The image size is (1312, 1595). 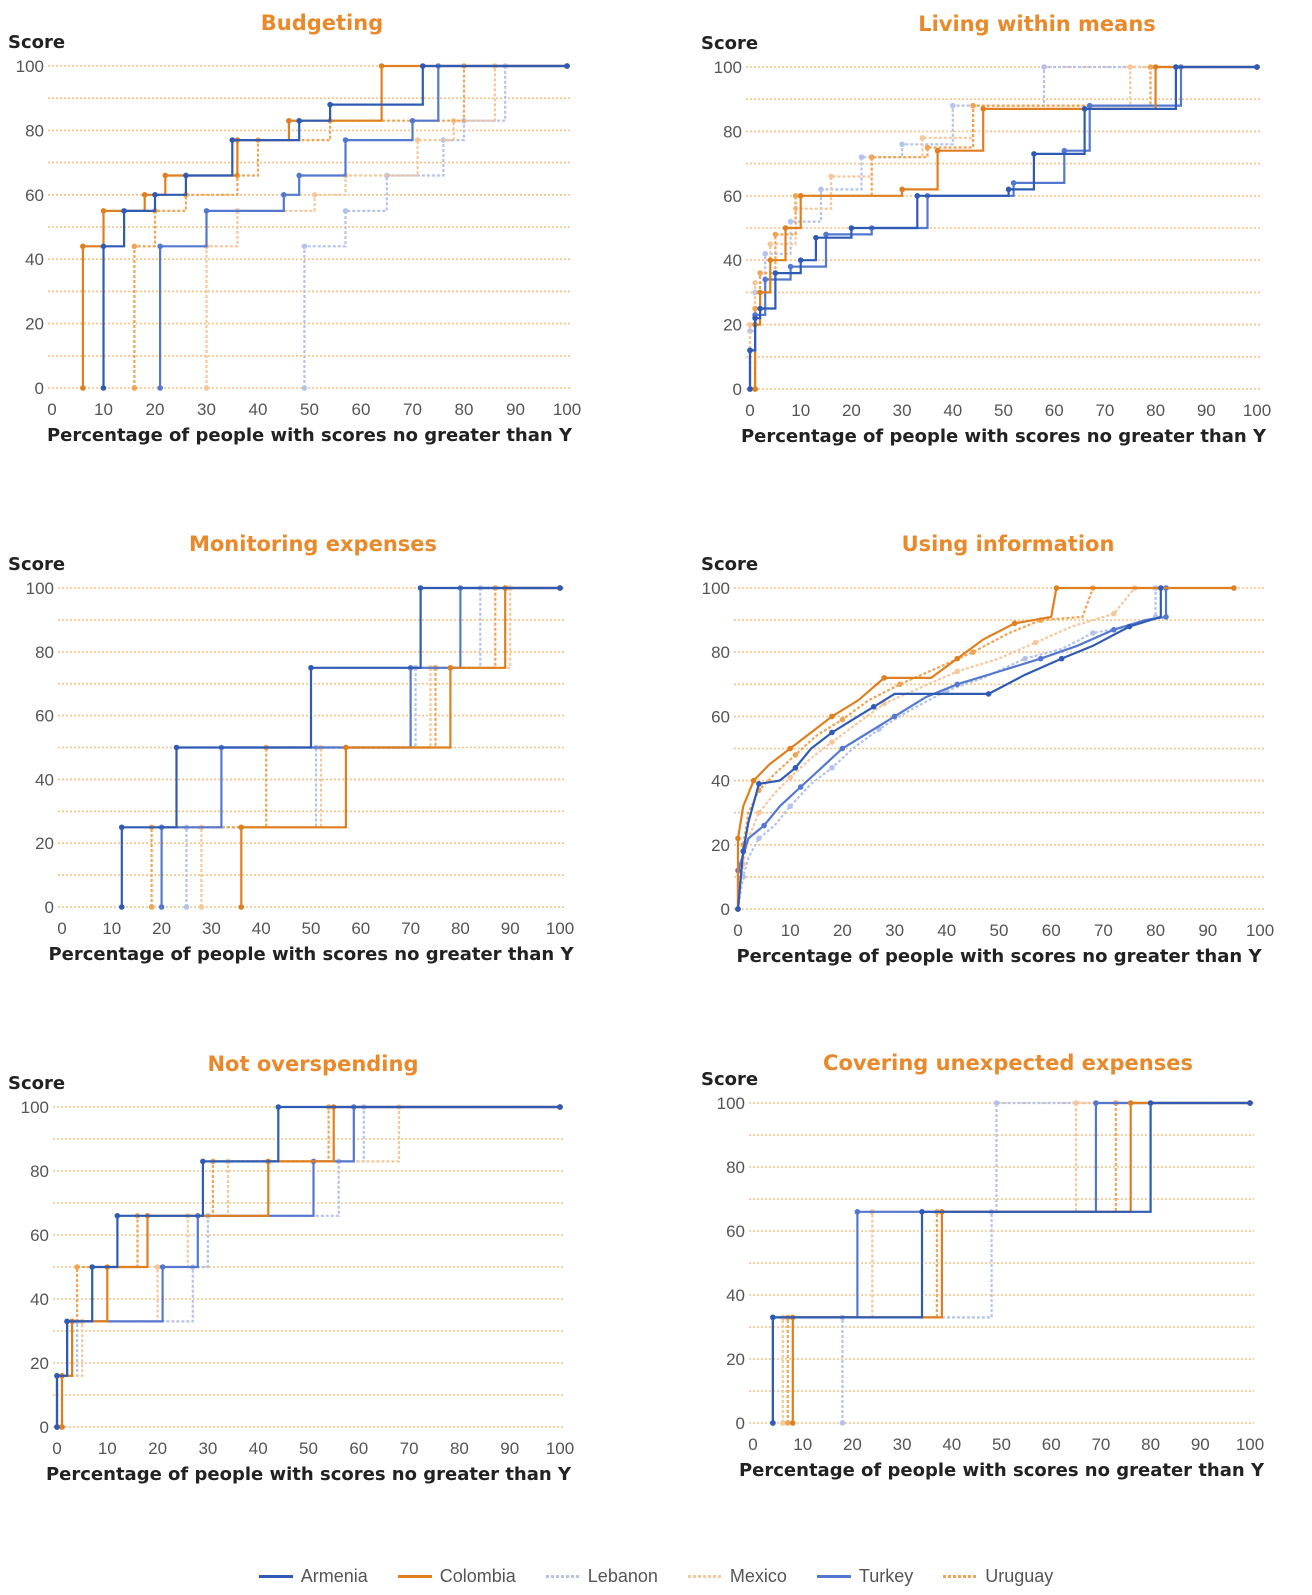 I want to click on x-tick-label: 10, so click(x=107, y=1448).